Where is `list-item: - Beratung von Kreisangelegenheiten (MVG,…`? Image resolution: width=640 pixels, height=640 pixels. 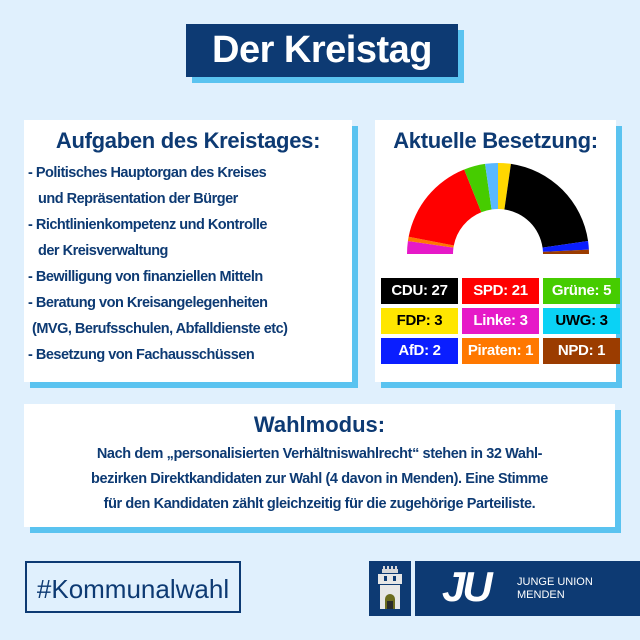 list-item: - Beratung von Kreisangelegenheiten (MVG,… is located at coordinates (158, 316).